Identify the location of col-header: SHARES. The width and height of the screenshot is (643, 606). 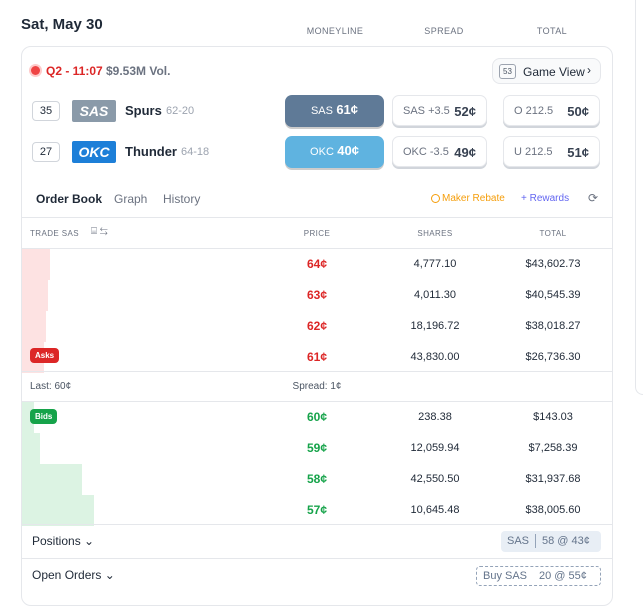
(435, 233).